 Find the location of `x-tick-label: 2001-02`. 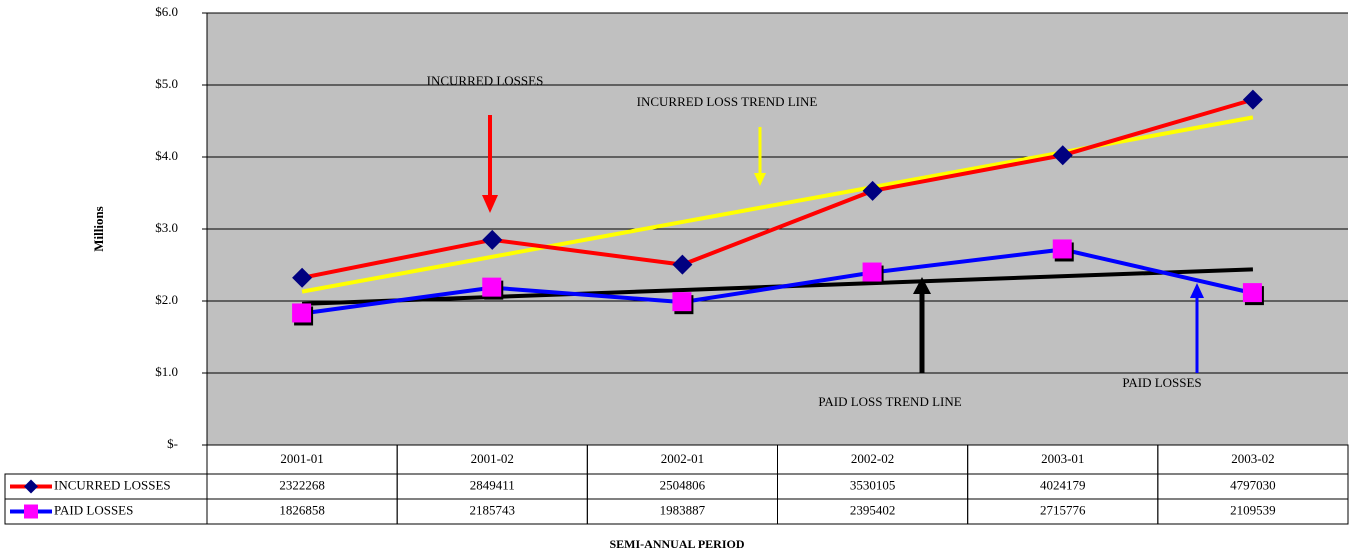

x-tick-label: 2001-02 is located at coordinates (492, 458).